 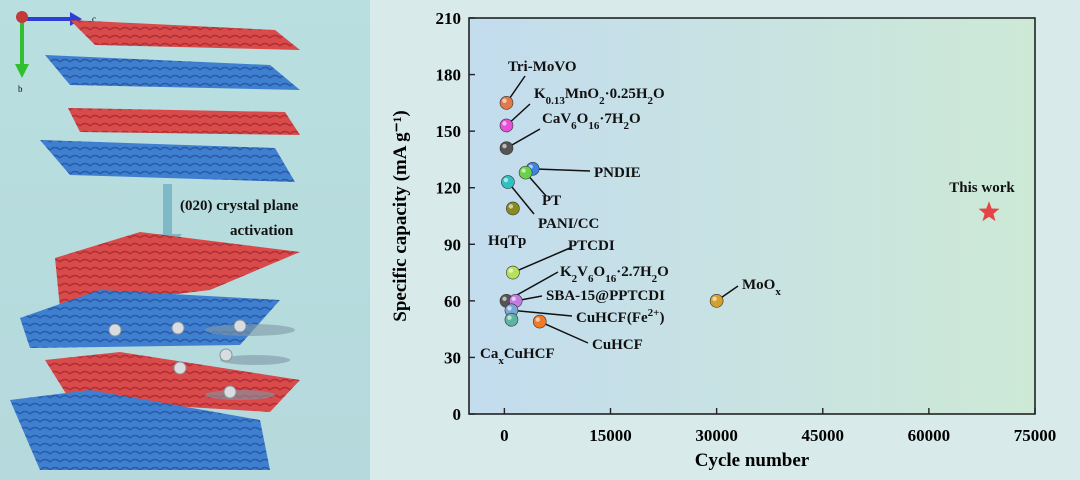 What do you see at coordinates (752, 460) in the screenshot?
I see `x-axis-title: Cycle number` at bounding box center [752, 460].